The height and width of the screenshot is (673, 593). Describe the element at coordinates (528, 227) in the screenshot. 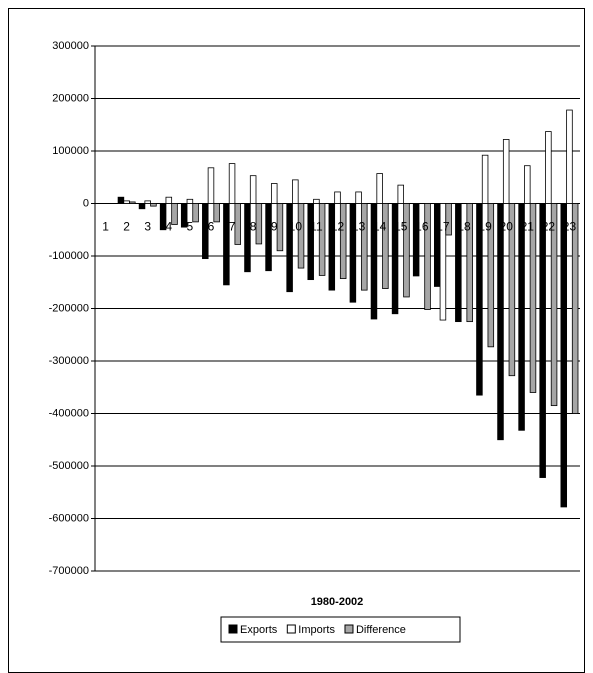

I see `x-tick-label: 21` at that location.